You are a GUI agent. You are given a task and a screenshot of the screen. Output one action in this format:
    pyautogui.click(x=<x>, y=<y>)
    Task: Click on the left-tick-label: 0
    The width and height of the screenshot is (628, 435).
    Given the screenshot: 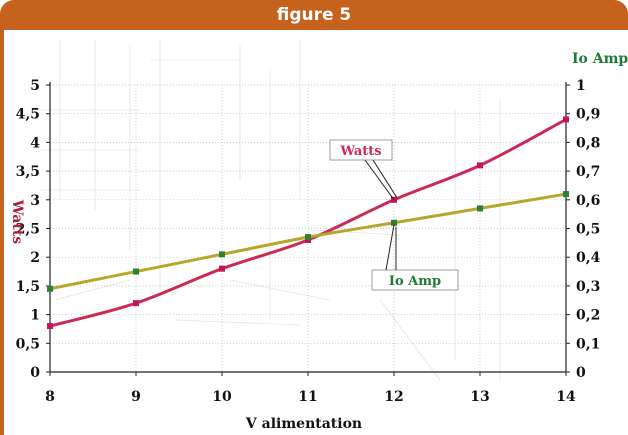 What is the action you would take?
    pyautogui.click(x=35, y=373)
    